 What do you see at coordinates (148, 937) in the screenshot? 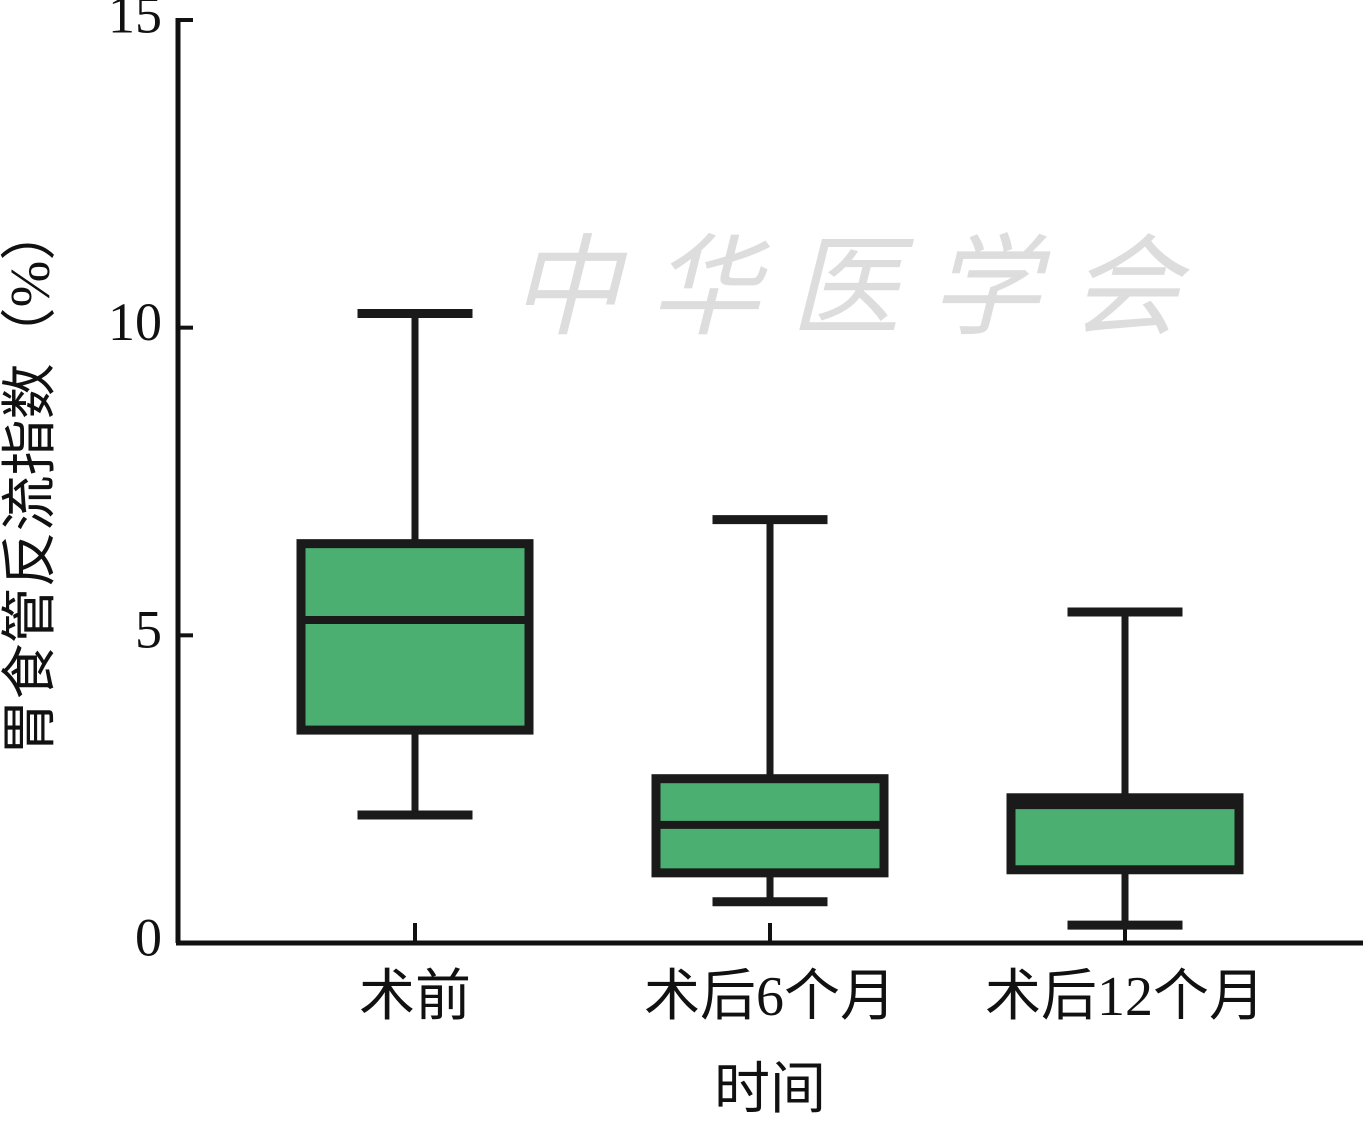
I see `y-tick-label: 0` at bounding box center [148, 937].